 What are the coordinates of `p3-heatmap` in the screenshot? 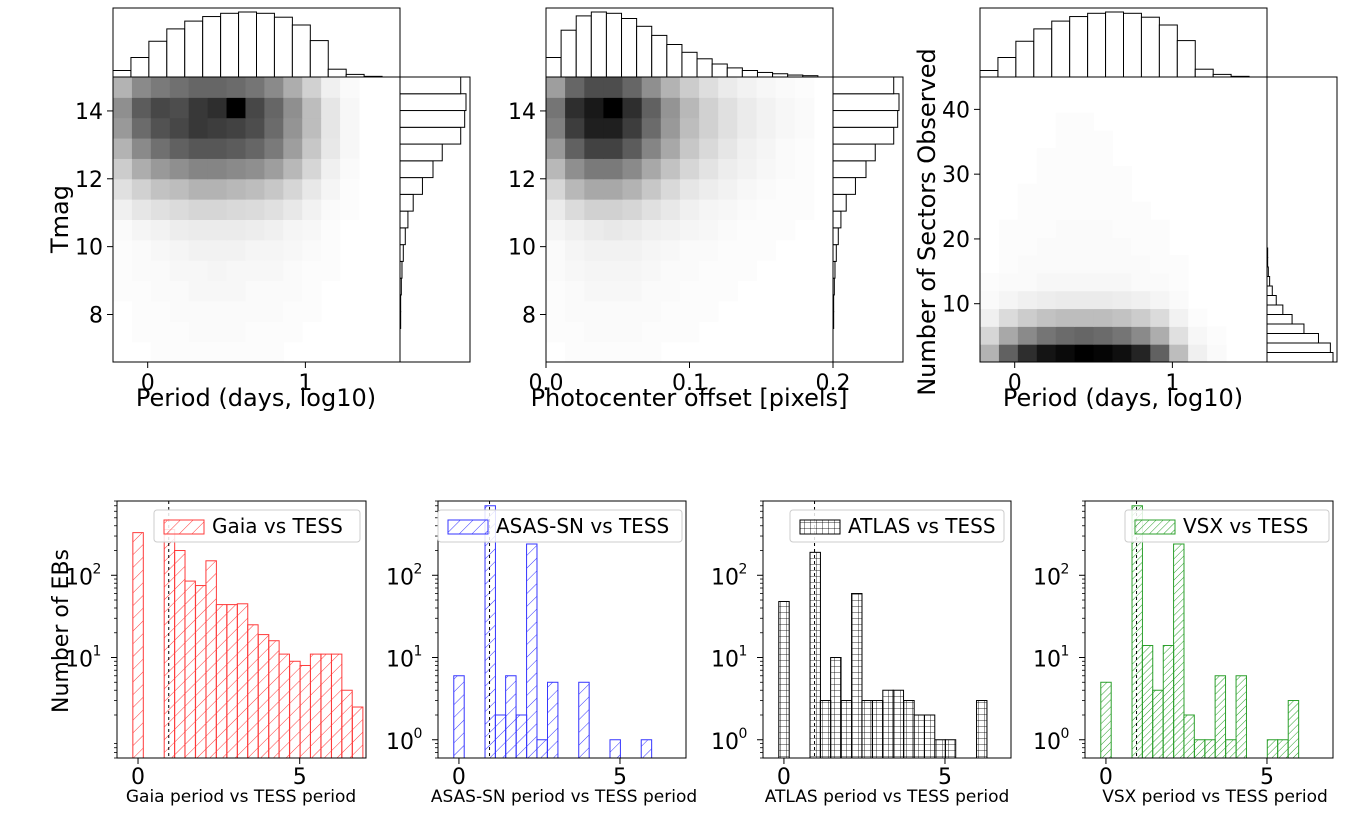 It's located at (1103, 237).